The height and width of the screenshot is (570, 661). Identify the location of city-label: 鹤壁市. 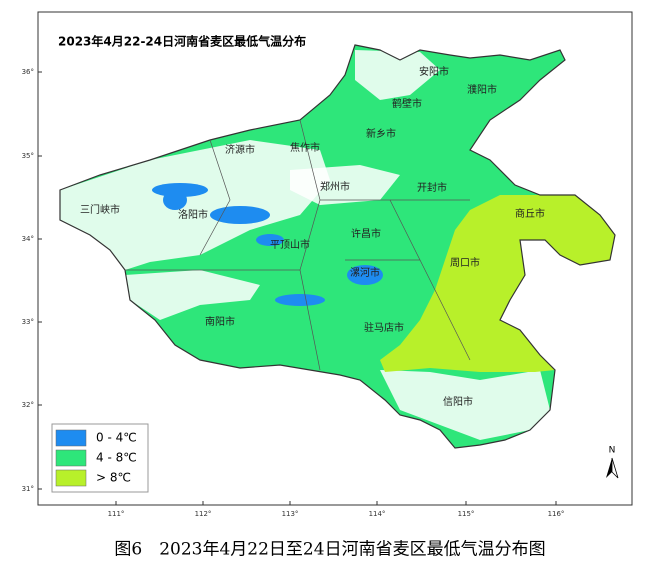
(407, 103).